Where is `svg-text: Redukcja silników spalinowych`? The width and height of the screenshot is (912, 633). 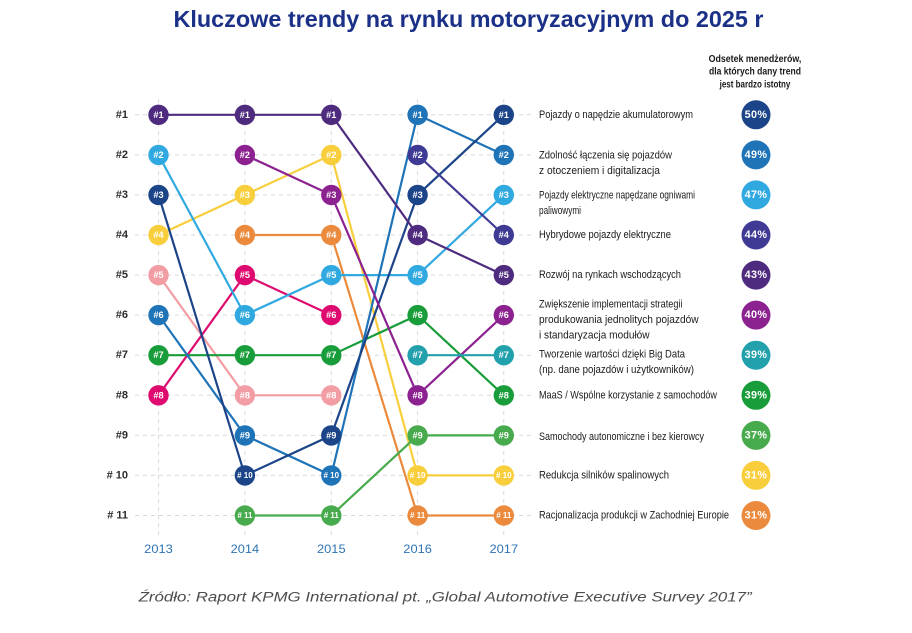 svg-text: Redukcja silników spalinowych is located at coordinates (604, 475).